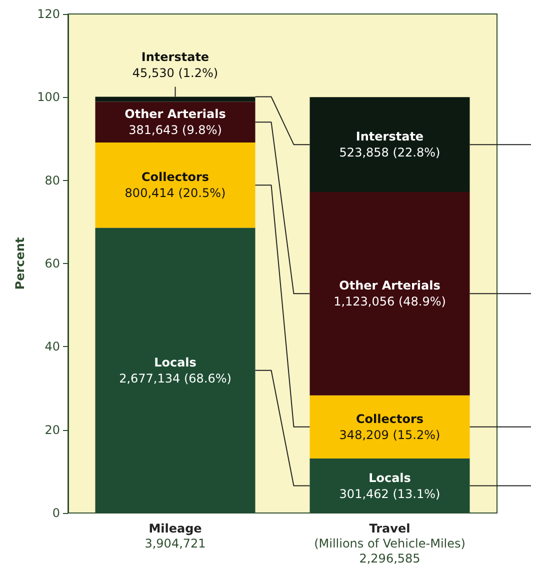  Describe the element at coordinates (52, 429) in the screenshot. I see `y-tick-label: 20` at that location.